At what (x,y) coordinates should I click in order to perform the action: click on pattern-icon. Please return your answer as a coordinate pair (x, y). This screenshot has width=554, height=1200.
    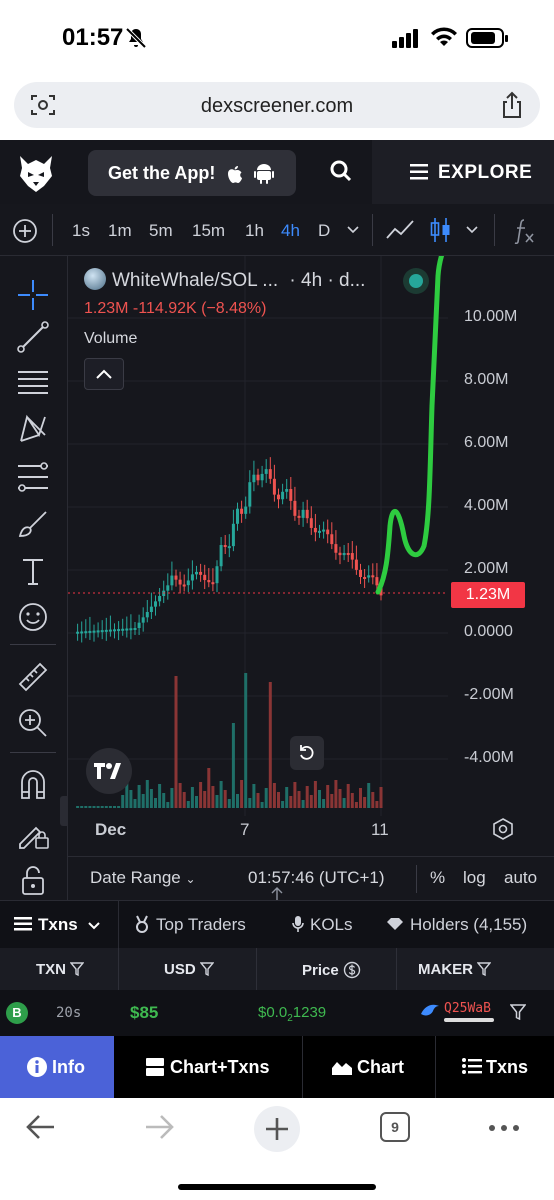
    Looking at the image, I should click on (33, 429).